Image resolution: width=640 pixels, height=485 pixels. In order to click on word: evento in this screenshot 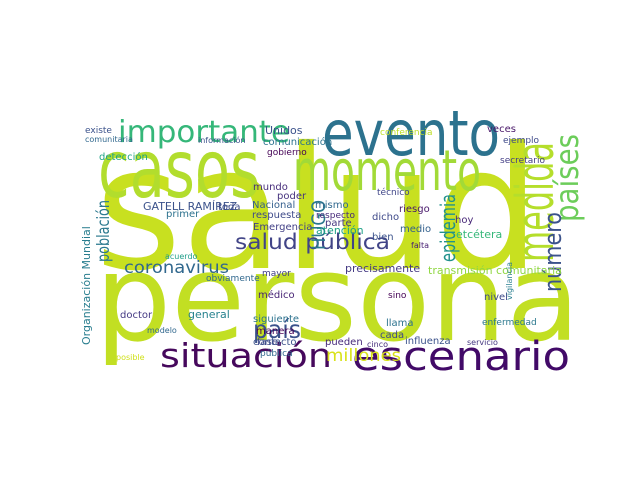, I will do `click(411, 133)`.